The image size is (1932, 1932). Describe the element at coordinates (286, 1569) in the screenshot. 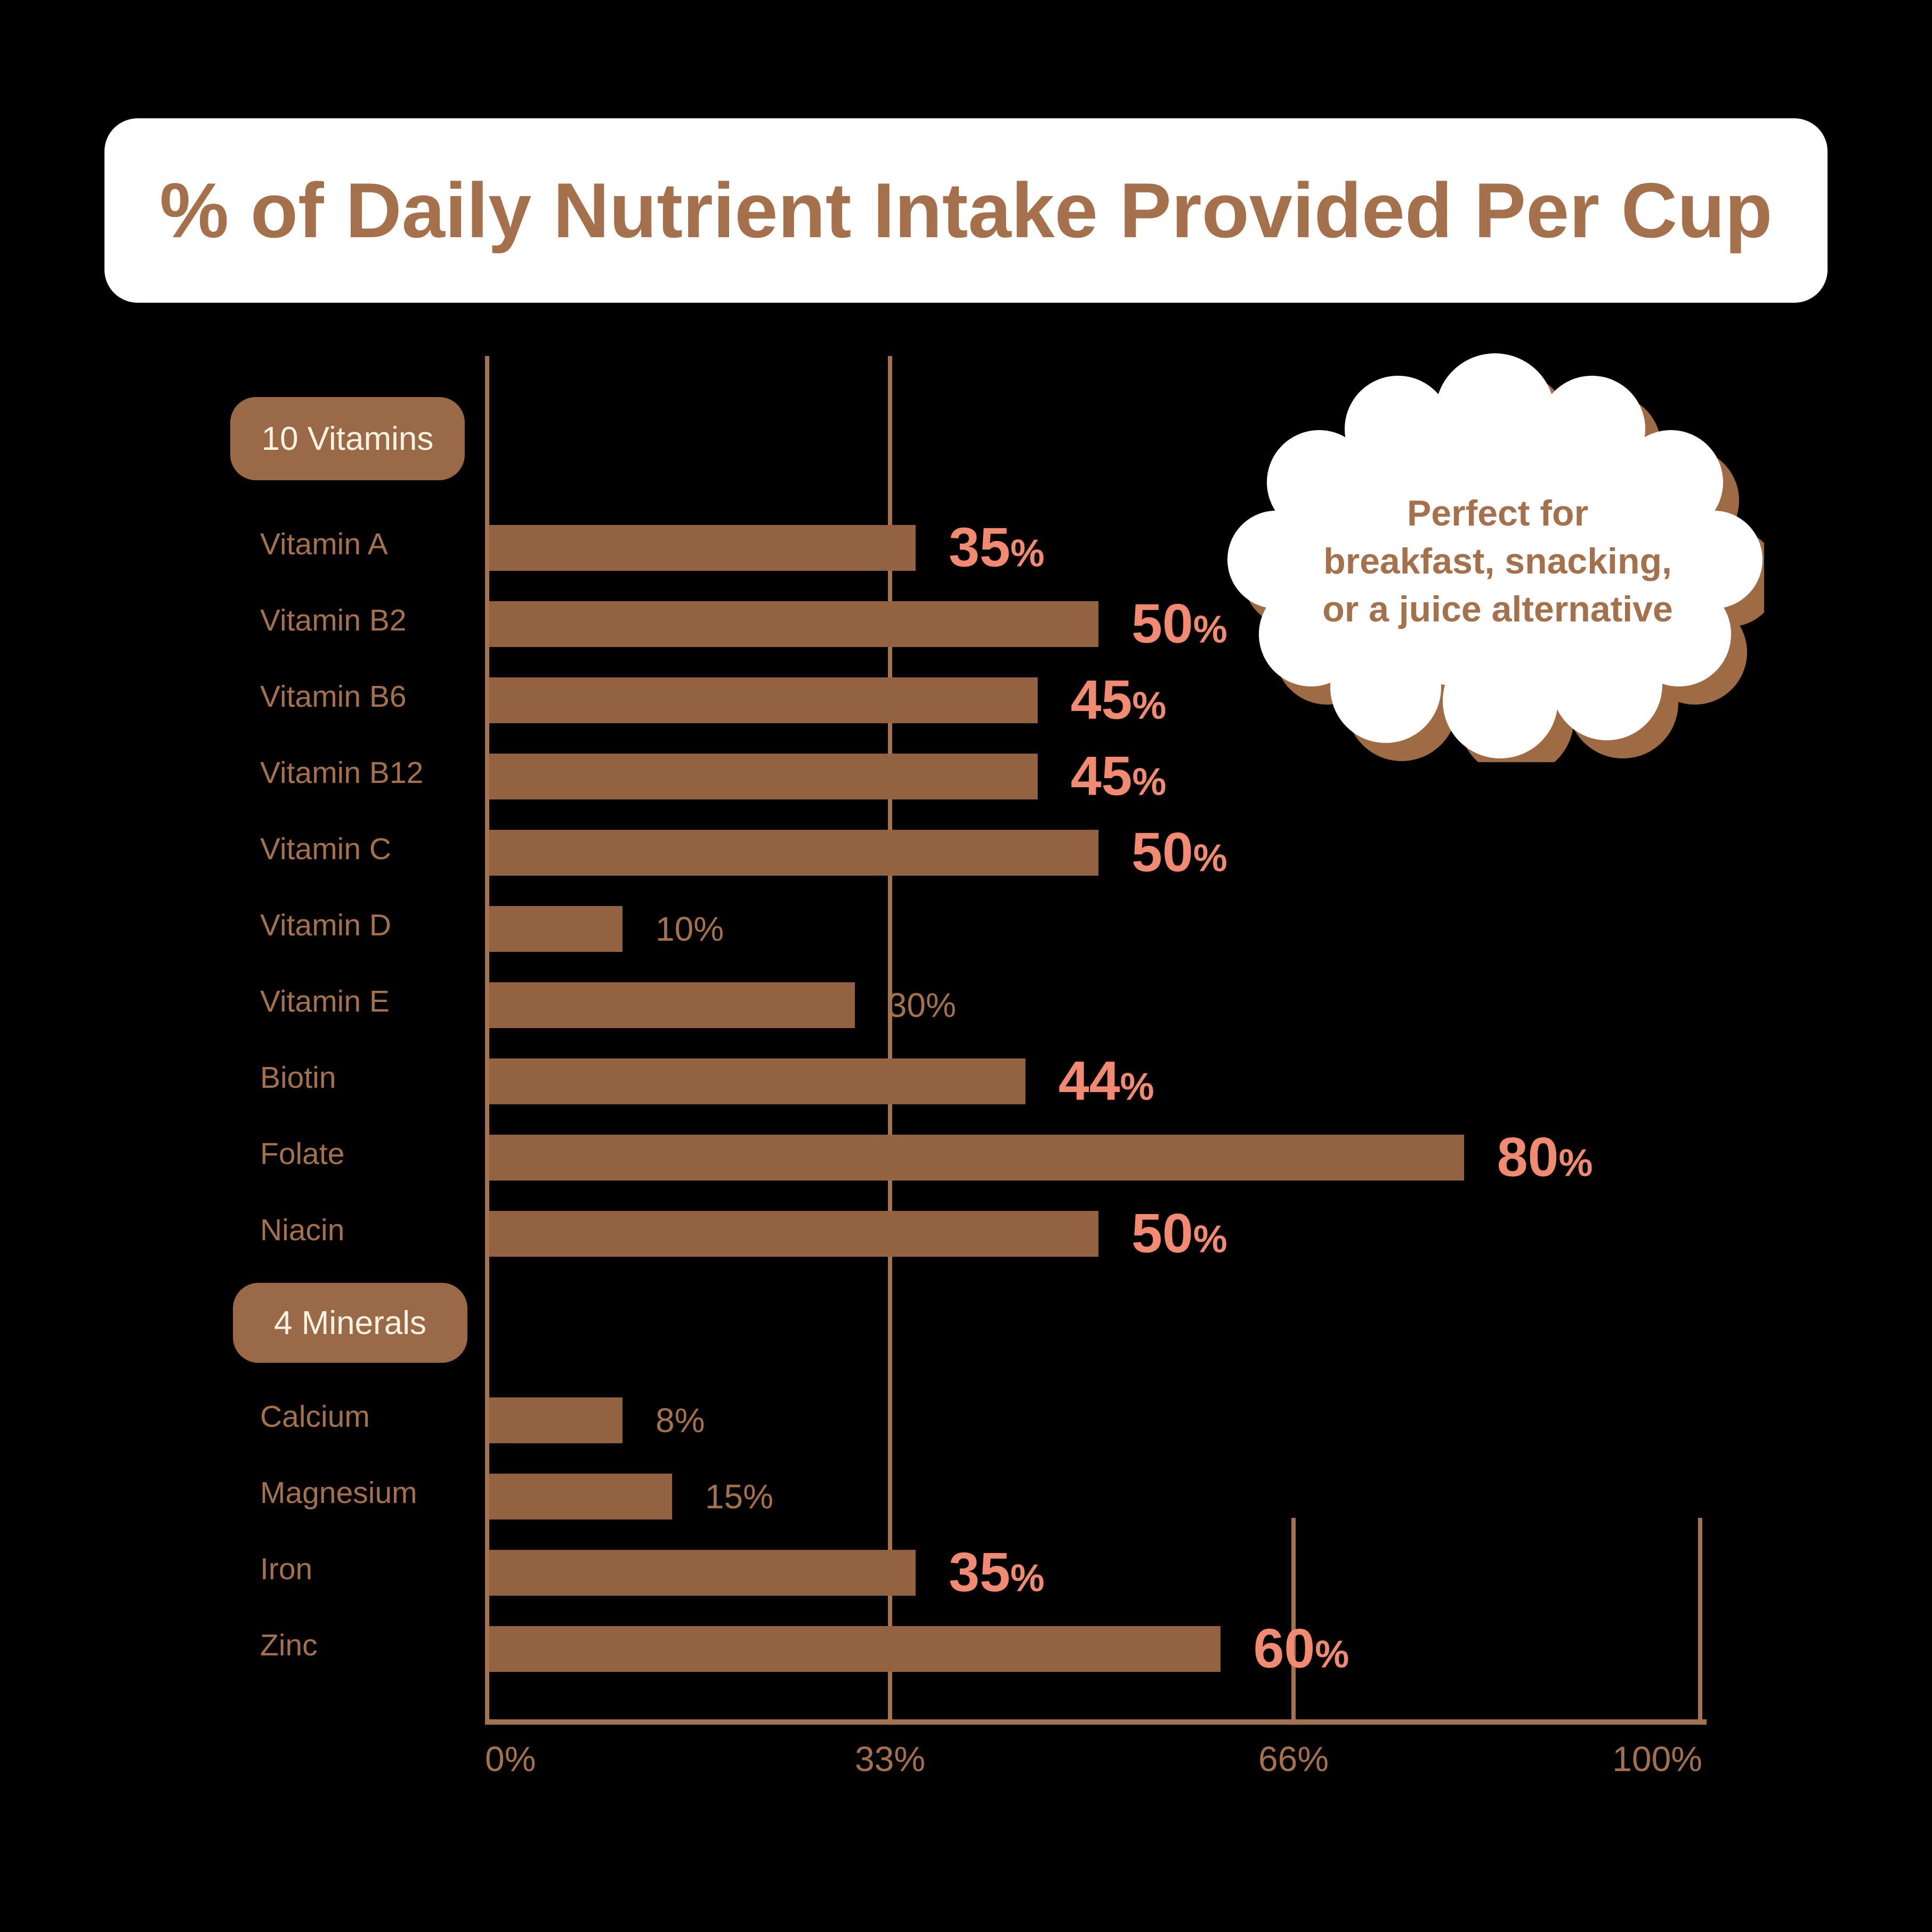

I see `category-label: Iron` at that location.